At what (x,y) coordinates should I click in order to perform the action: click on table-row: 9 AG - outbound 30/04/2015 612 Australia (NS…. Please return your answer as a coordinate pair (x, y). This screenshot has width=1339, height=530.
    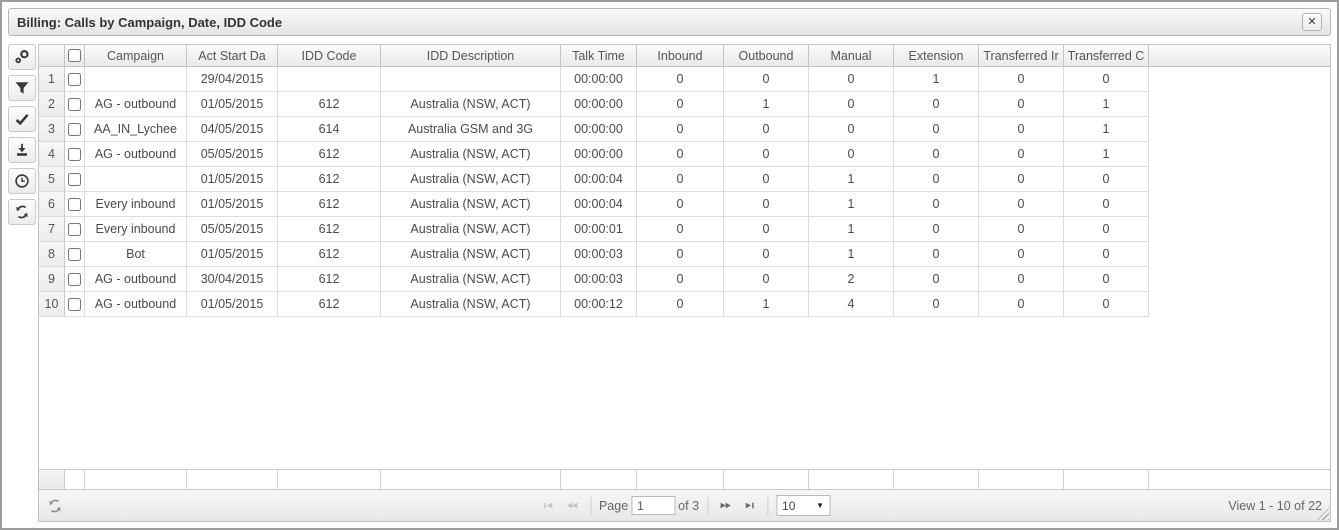
    Looking at the image, I should click on (684, 279).